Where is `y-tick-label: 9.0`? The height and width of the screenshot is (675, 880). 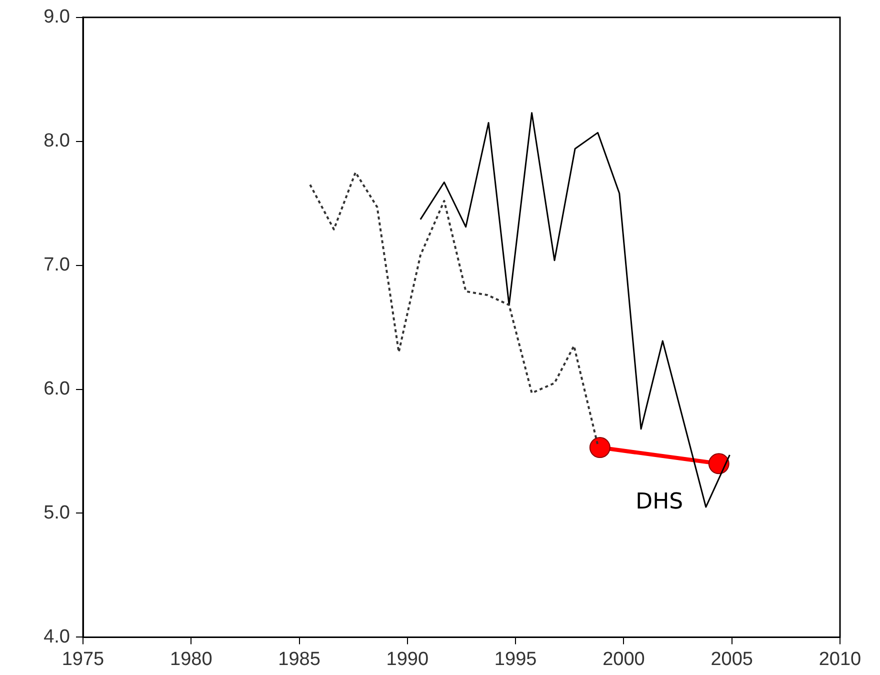 y-tick-label: 9.0 is located at coordinates (57, 17).